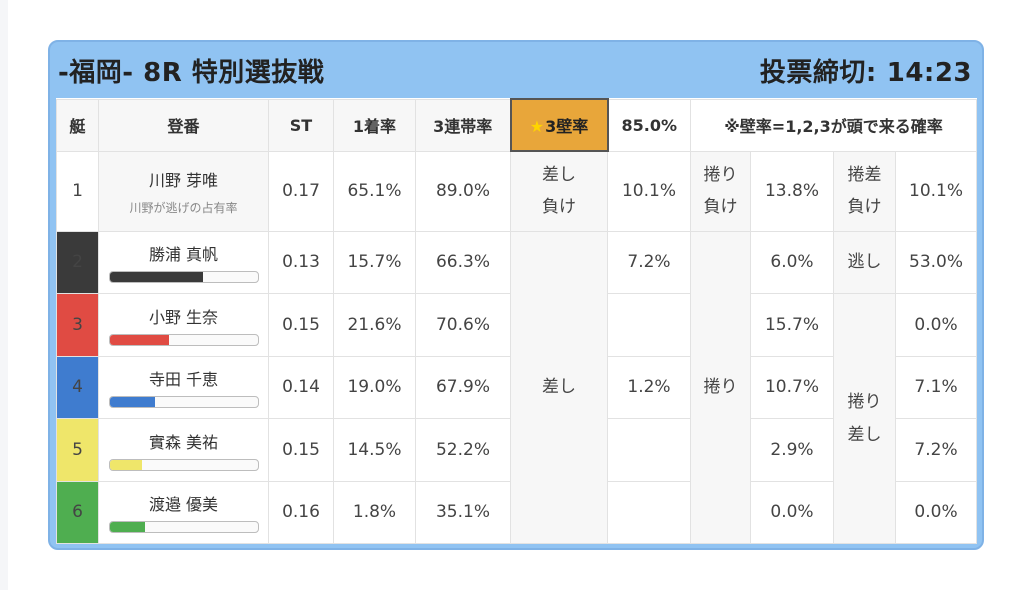 This screenshot has height=590, width=1024. What do you see at coordinates (183, 317) in the screenshot?
I see `racer-name: 小野 生奈` at bounding box center [183, 317].